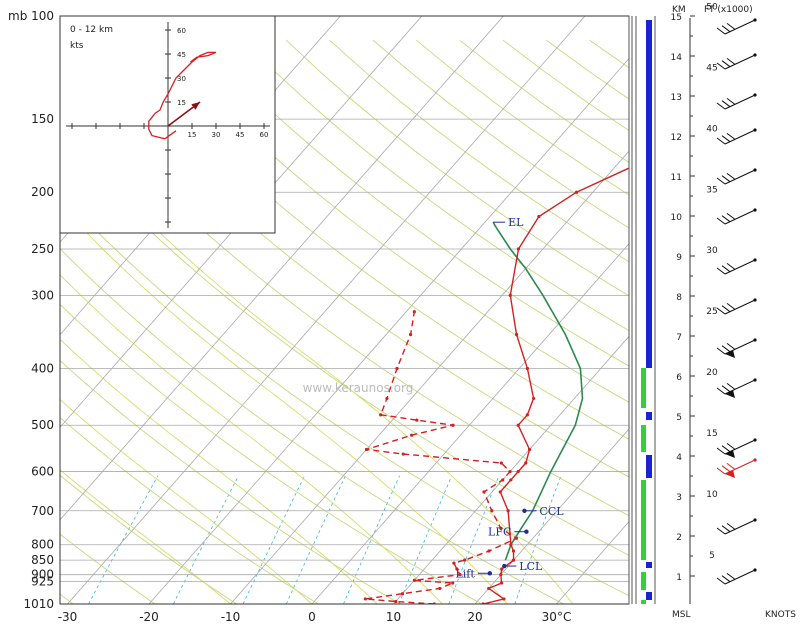 The width and height of the screenshot is (800, 633). I want to click on pressure-tick-label: 850, so click(42, 560).